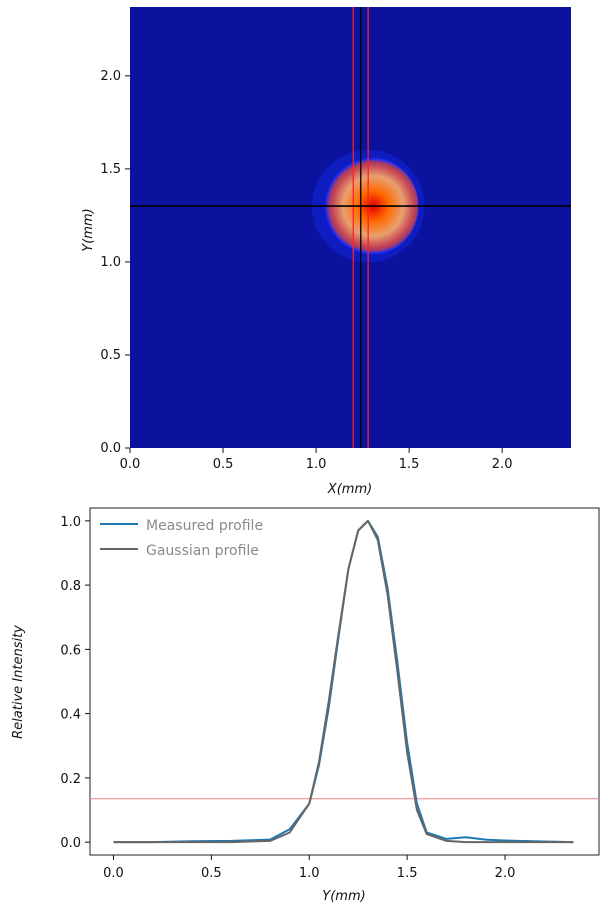  I want to click on heatmap-x-tick-label: 1.5, so click(409, 464).